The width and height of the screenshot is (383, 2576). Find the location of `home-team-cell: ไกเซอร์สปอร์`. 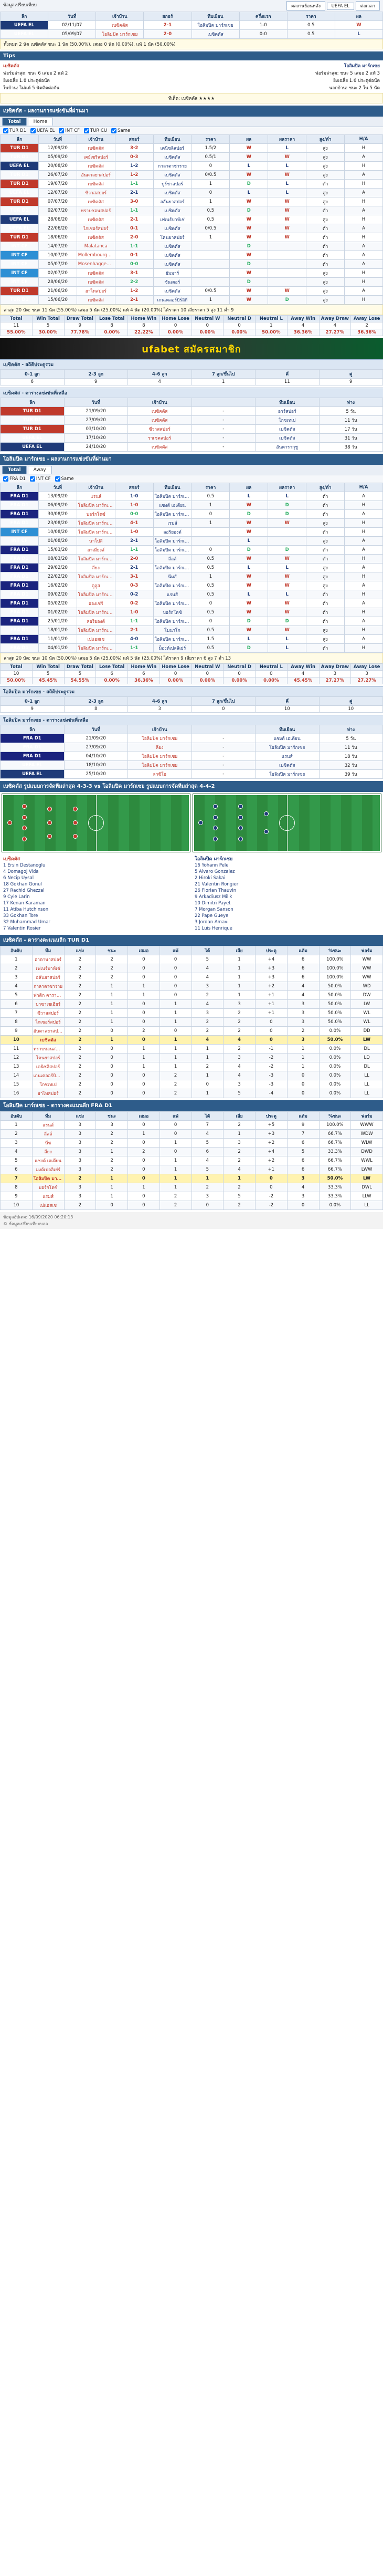

home-team-cell: ไกเซอร์สปอร์ is located at coordinates (95, 228).